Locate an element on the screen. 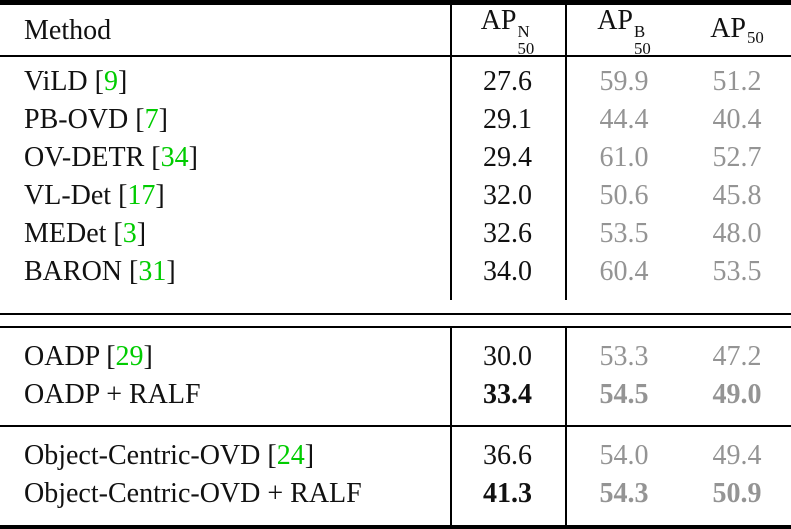 This screenshot has height=529, width=791. header-ap-novel-sup: N is located at coordinates (523, 31).